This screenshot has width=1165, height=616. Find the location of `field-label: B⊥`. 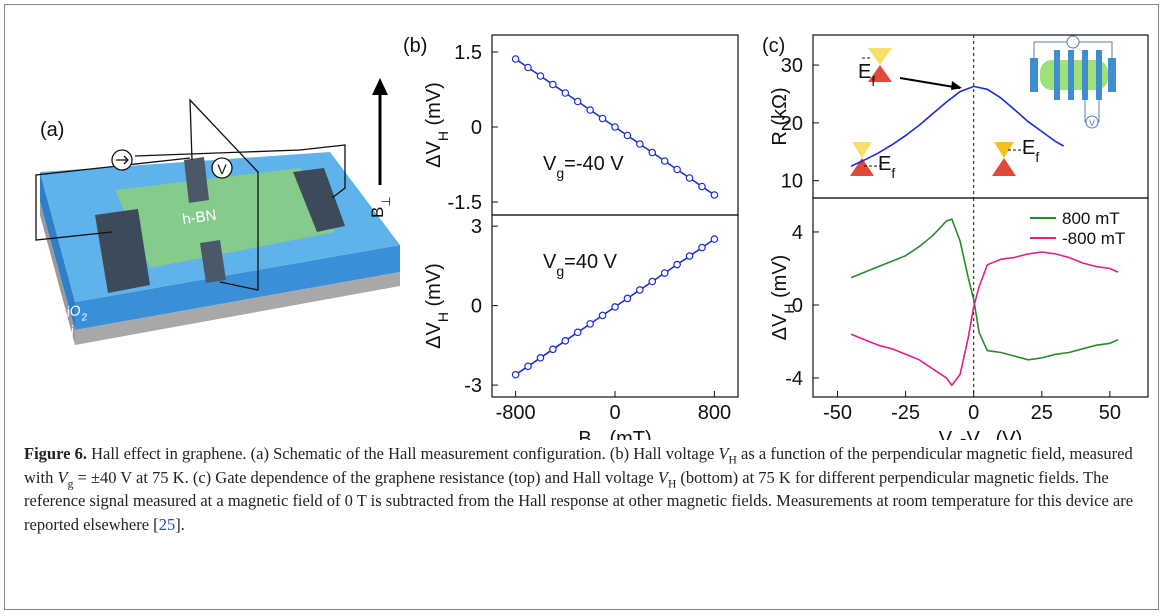

field-label: B⊥ is located at coordinates (380, 207).